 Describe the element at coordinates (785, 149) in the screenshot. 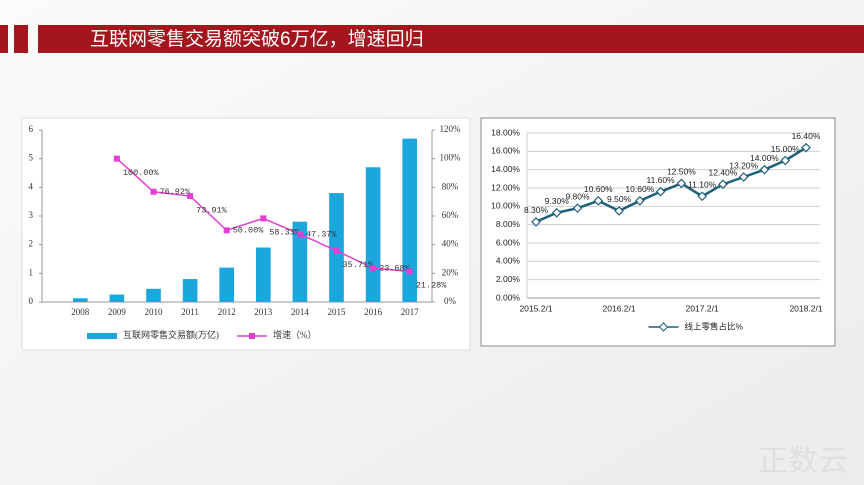

I see `data-label: 15.00%` at that location.